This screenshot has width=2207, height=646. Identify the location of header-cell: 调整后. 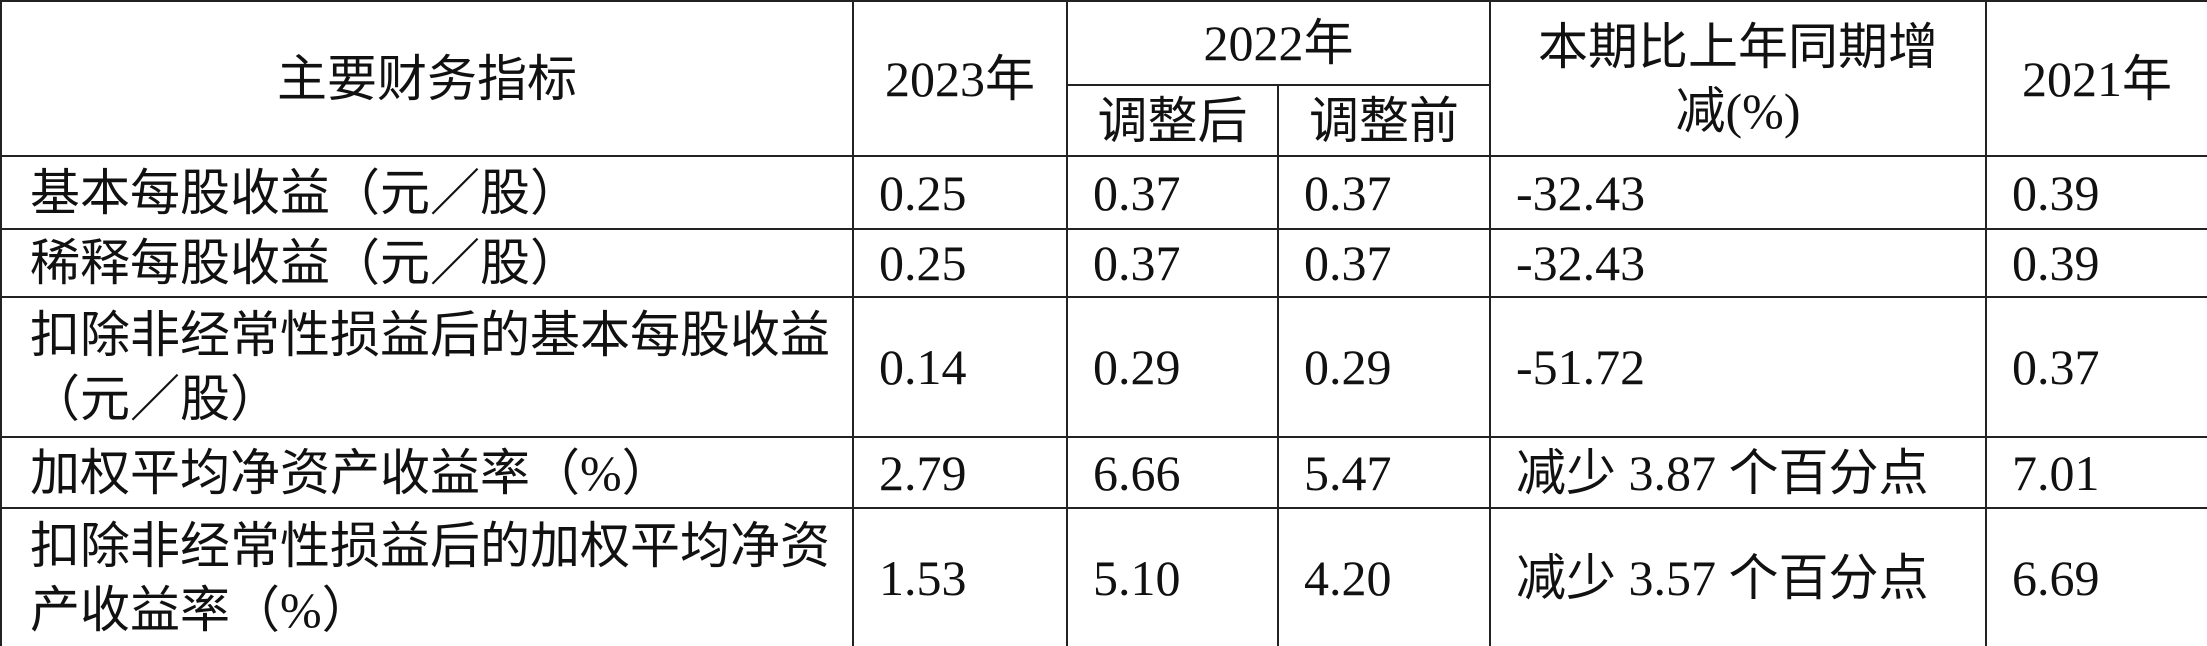
(1172, 120).